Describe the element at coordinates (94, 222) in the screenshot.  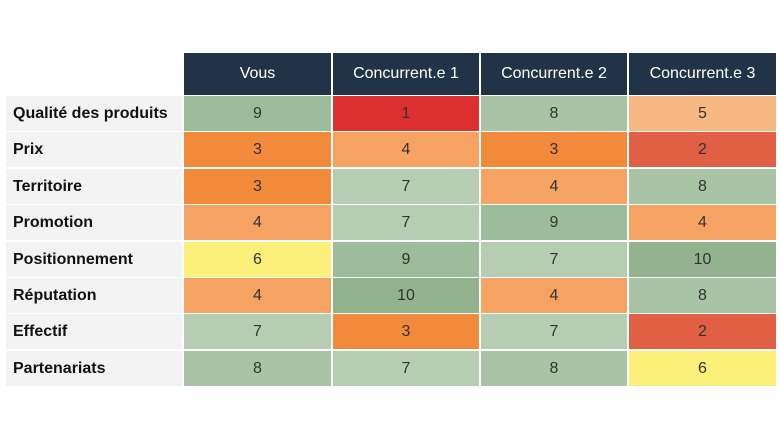
I see `row-label: Promotion` at that location.